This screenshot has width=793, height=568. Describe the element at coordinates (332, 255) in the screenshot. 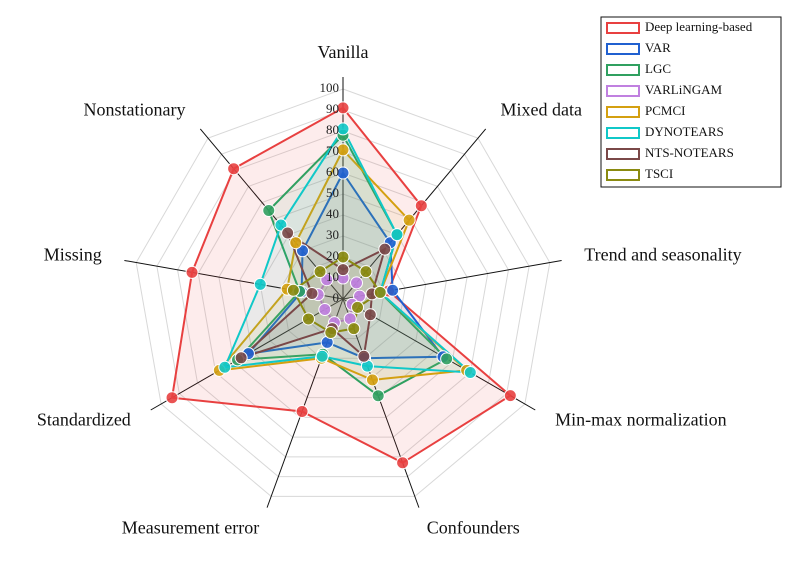

I see `tick-label: 20` at that location.